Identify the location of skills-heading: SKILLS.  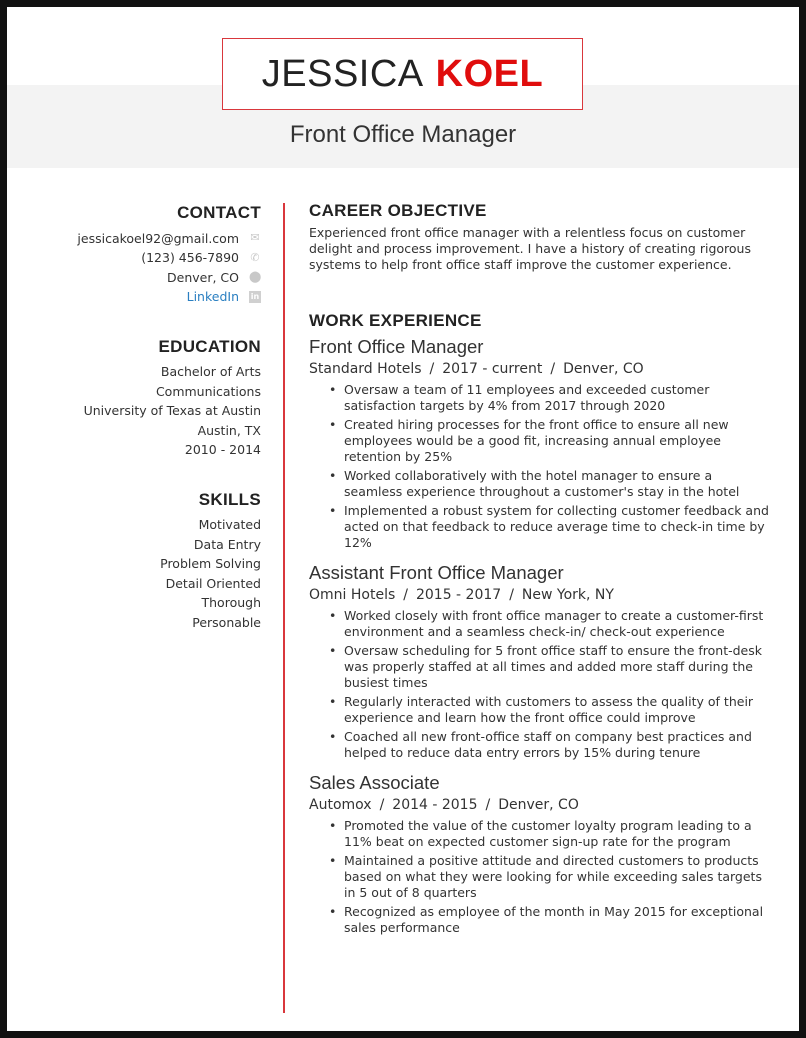
(229, 499).